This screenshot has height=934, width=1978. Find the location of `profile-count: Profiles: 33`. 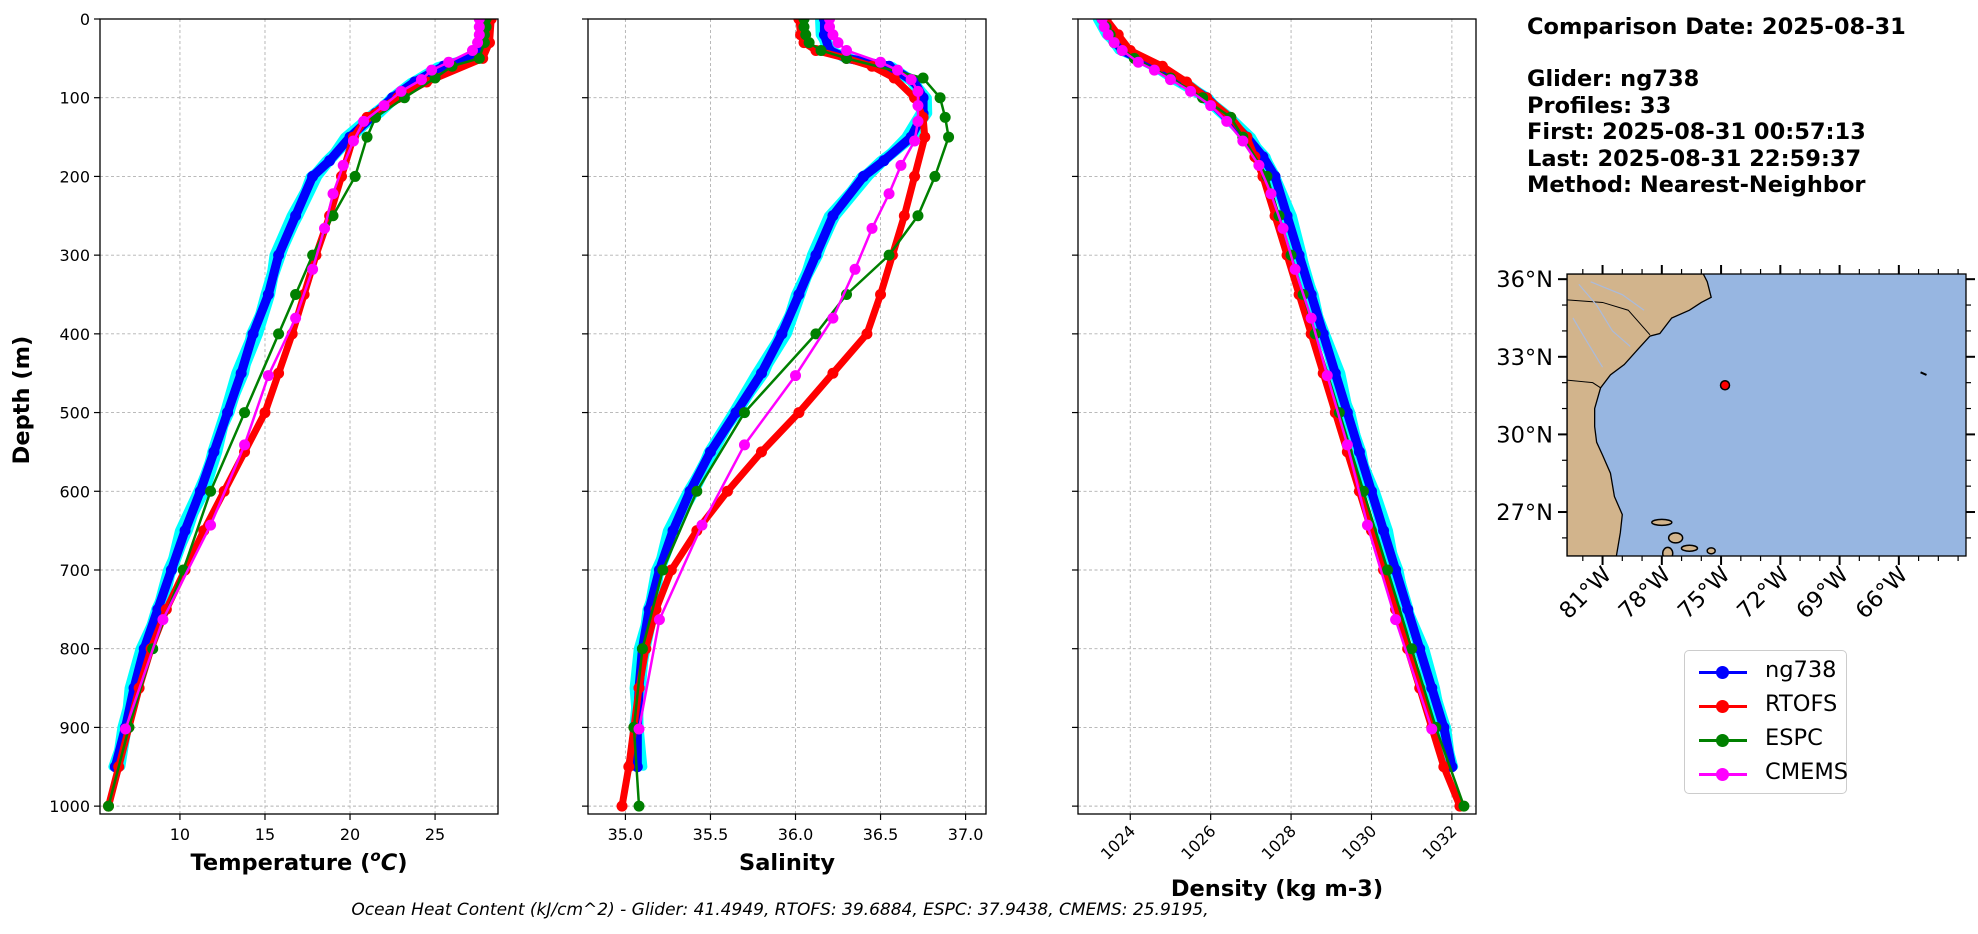

profile-count: Profiles: 33 is located at coordinates (1599, 105).